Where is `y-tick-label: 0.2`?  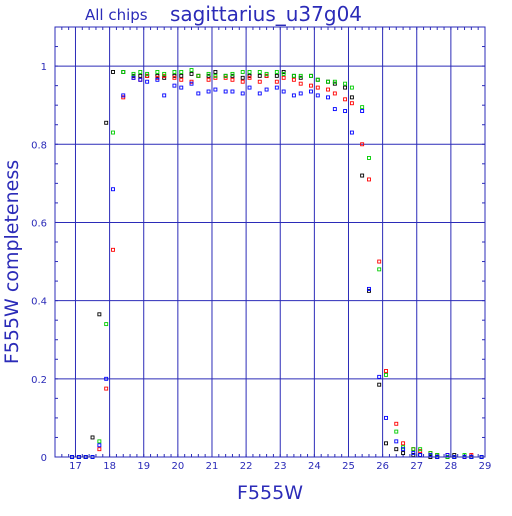
y-tick-label: 0.2 is located at coordinates (39, 380).